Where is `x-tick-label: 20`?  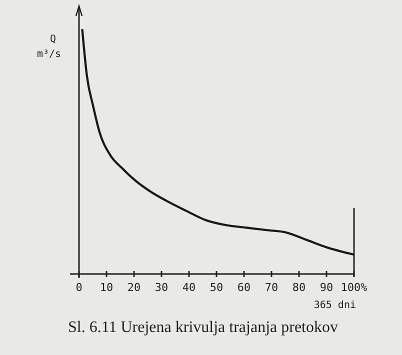
x-tick-label: 20 is located at coordinates (134, 287).